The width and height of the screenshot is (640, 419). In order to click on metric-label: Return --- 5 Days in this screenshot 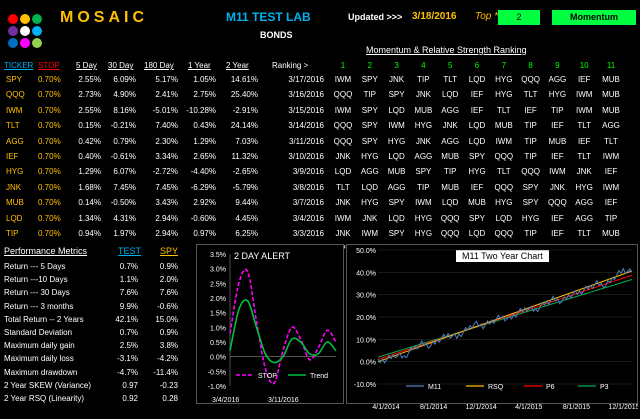, I will do `click(35, 266)`.